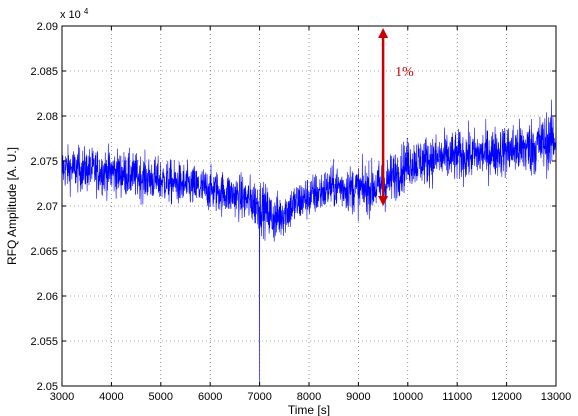  I want to click on y-tick-label: 2.06, so click(47, 297).